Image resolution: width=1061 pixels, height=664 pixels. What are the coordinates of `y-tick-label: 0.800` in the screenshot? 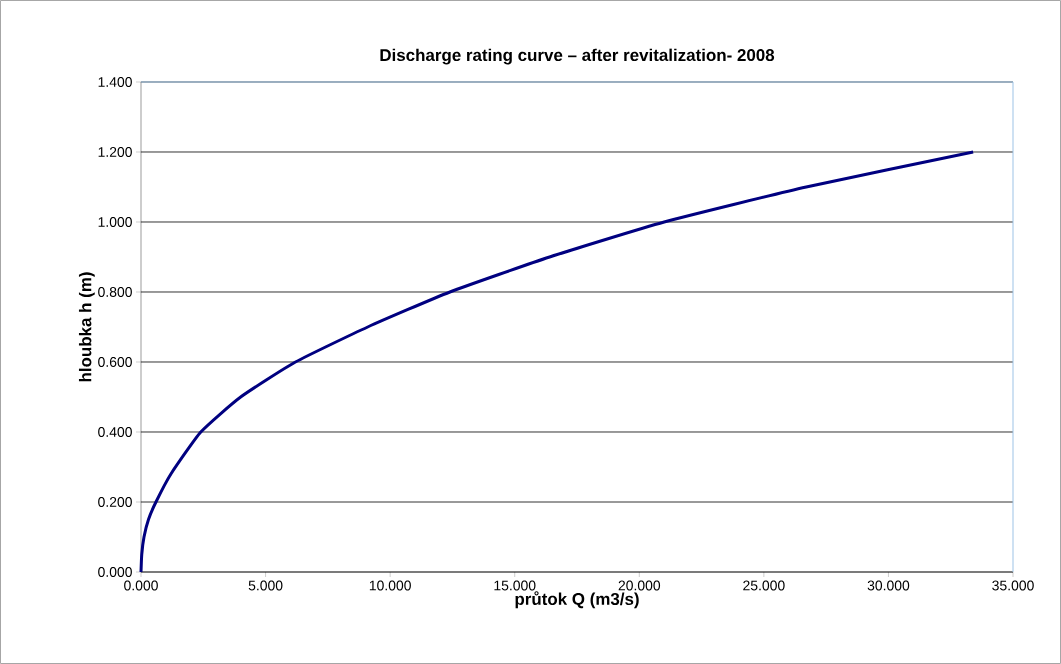 It's located at (115, 292).